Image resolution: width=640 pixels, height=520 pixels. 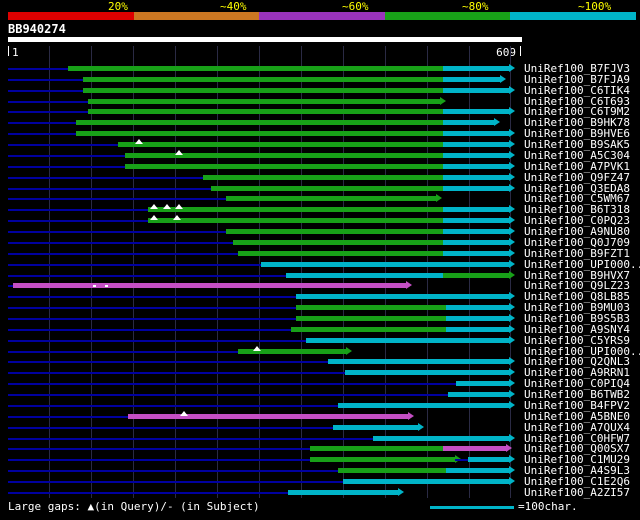 What do you see at coordinates (577, 492) in the screenshot?
I see `hit-label: UniRef100_A2ZI57` at bounding box center [577, 492].